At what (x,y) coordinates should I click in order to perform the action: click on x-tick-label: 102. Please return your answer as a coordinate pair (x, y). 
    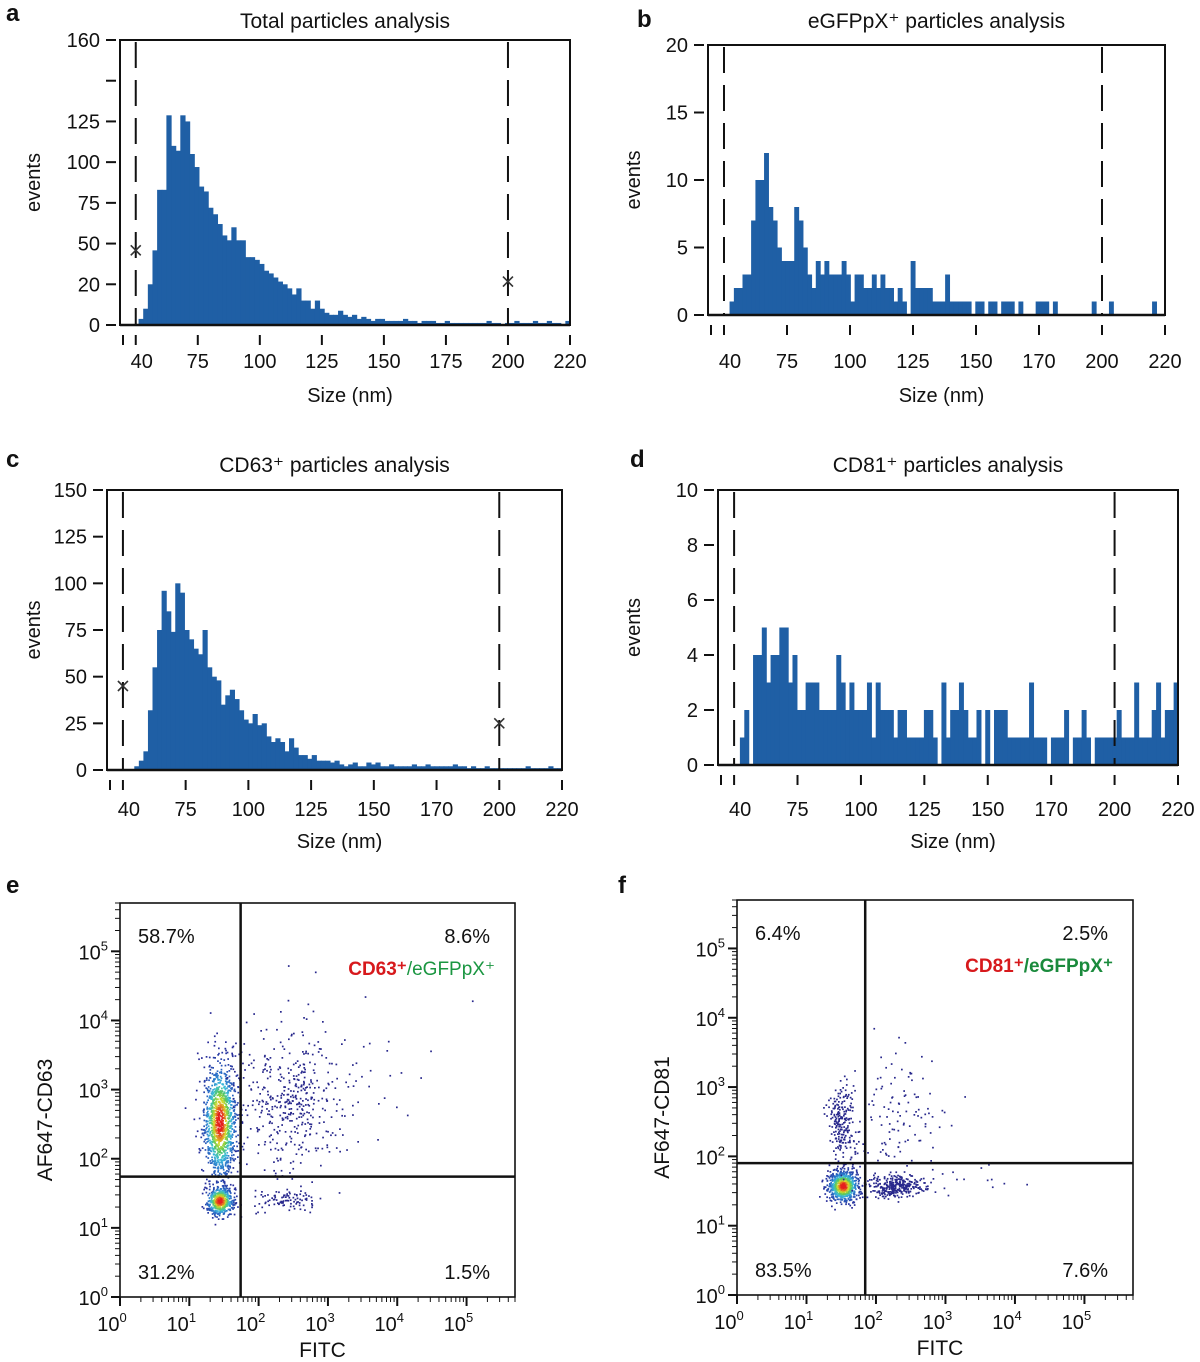
    Looking at the image, I should click on (250, 1323).